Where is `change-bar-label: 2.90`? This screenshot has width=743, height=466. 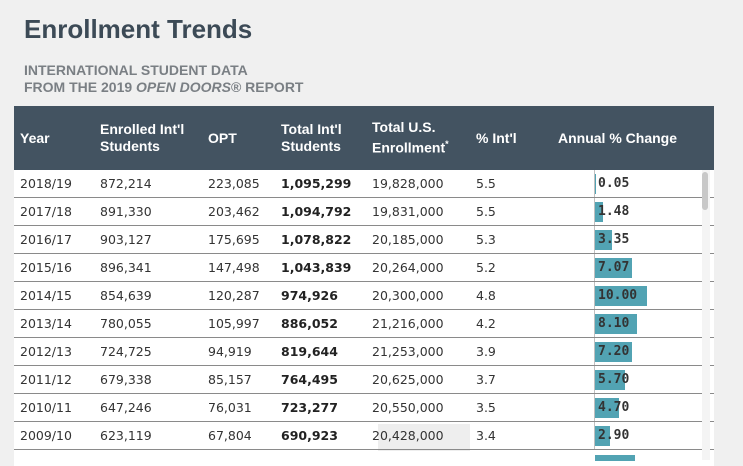
change-bar-label: 2.90 is located at coordinates (614, 435).